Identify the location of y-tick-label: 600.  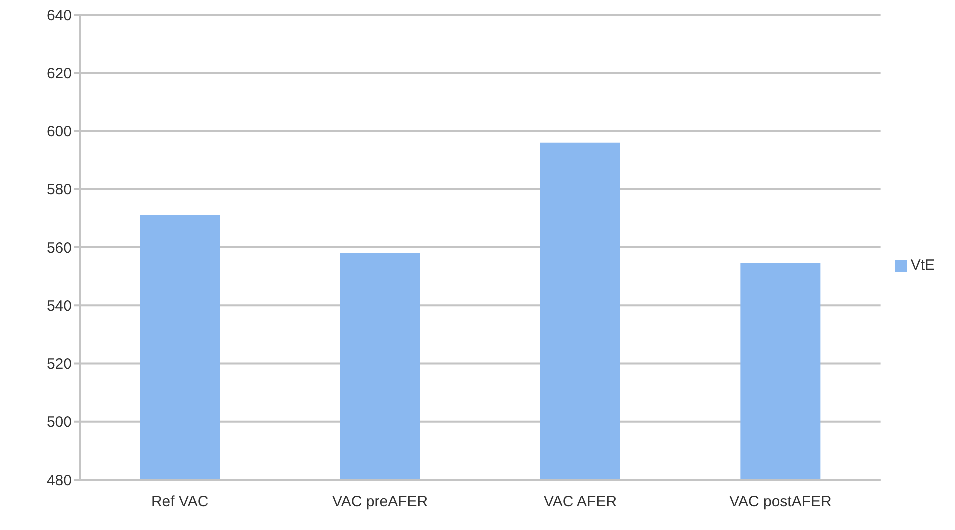
(59, 132).